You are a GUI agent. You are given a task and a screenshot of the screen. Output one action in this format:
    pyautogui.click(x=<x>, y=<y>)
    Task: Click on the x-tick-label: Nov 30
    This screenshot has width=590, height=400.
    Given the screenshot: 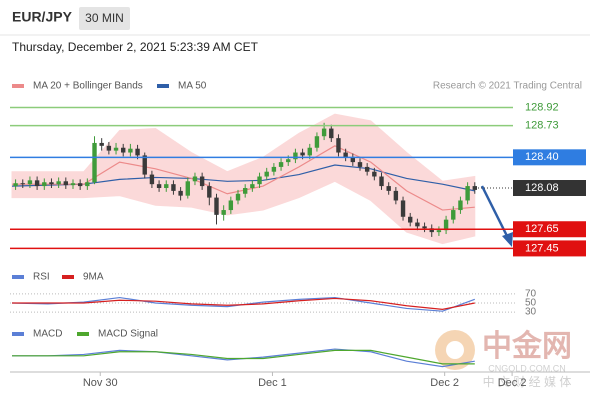 What is the action you would take?
    pyautogui.click(x=100, y=383)
    